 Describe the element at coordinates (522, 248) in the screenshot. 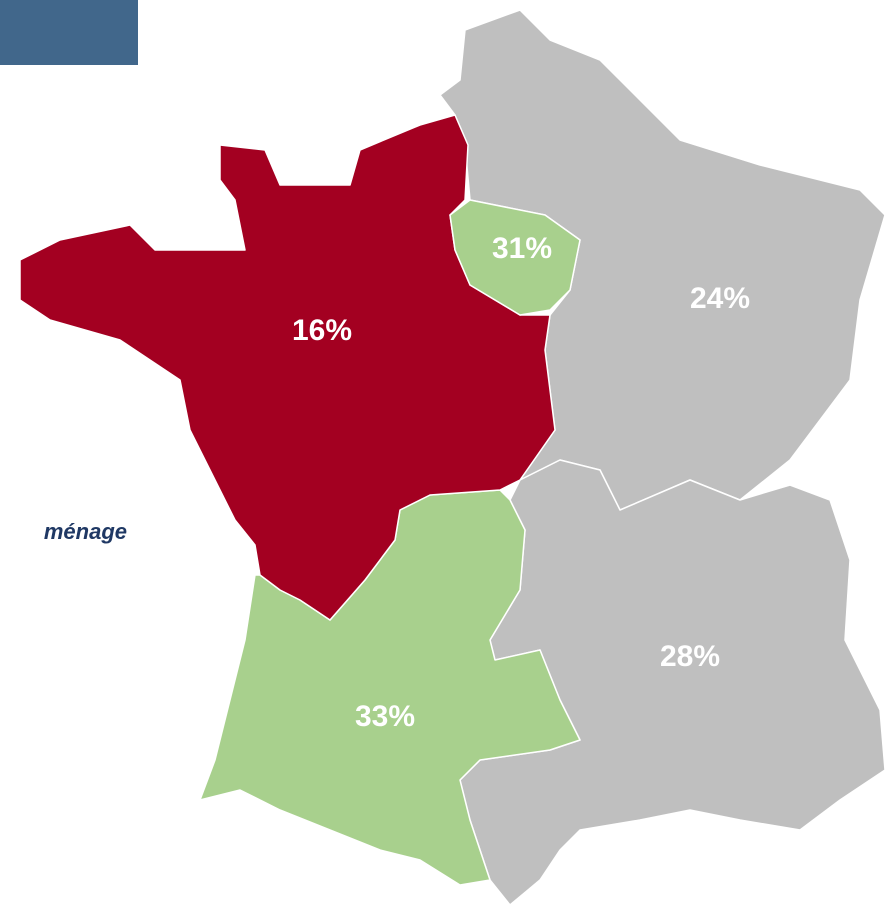

I see `region-label: 31%` at that location.